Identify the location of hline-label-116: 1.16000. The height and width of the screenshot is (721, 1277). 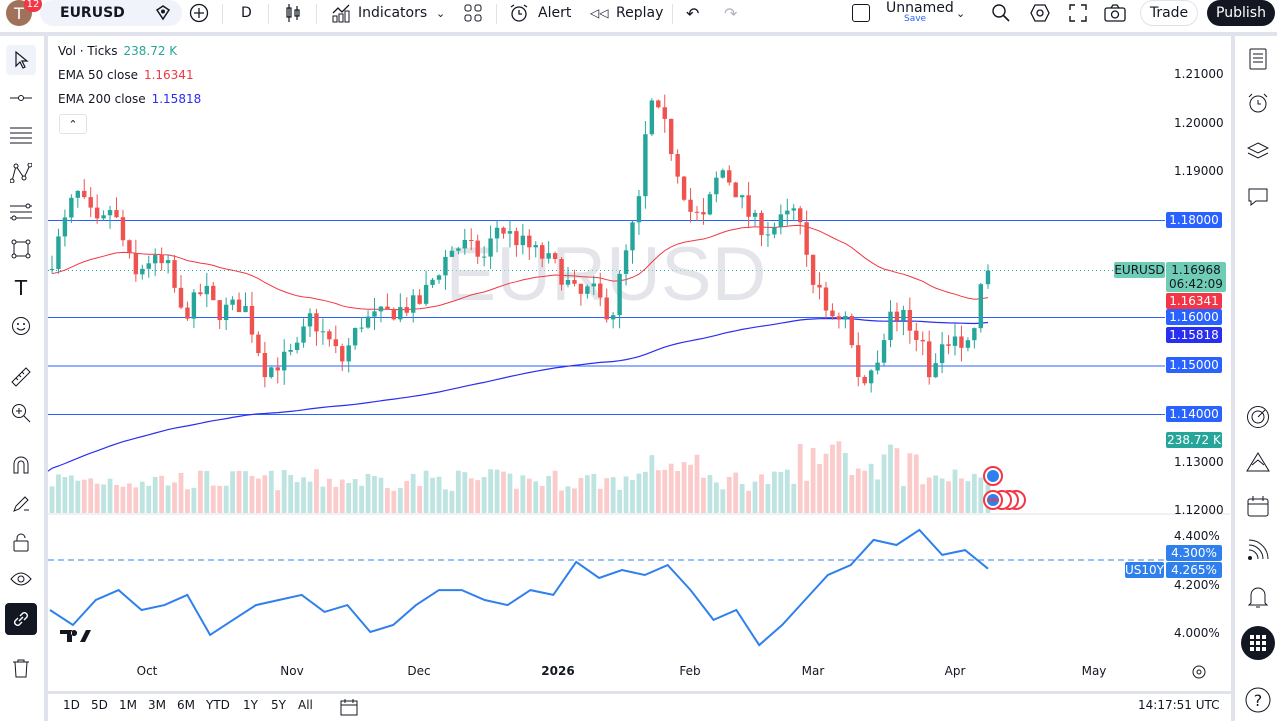
(1194, 317).